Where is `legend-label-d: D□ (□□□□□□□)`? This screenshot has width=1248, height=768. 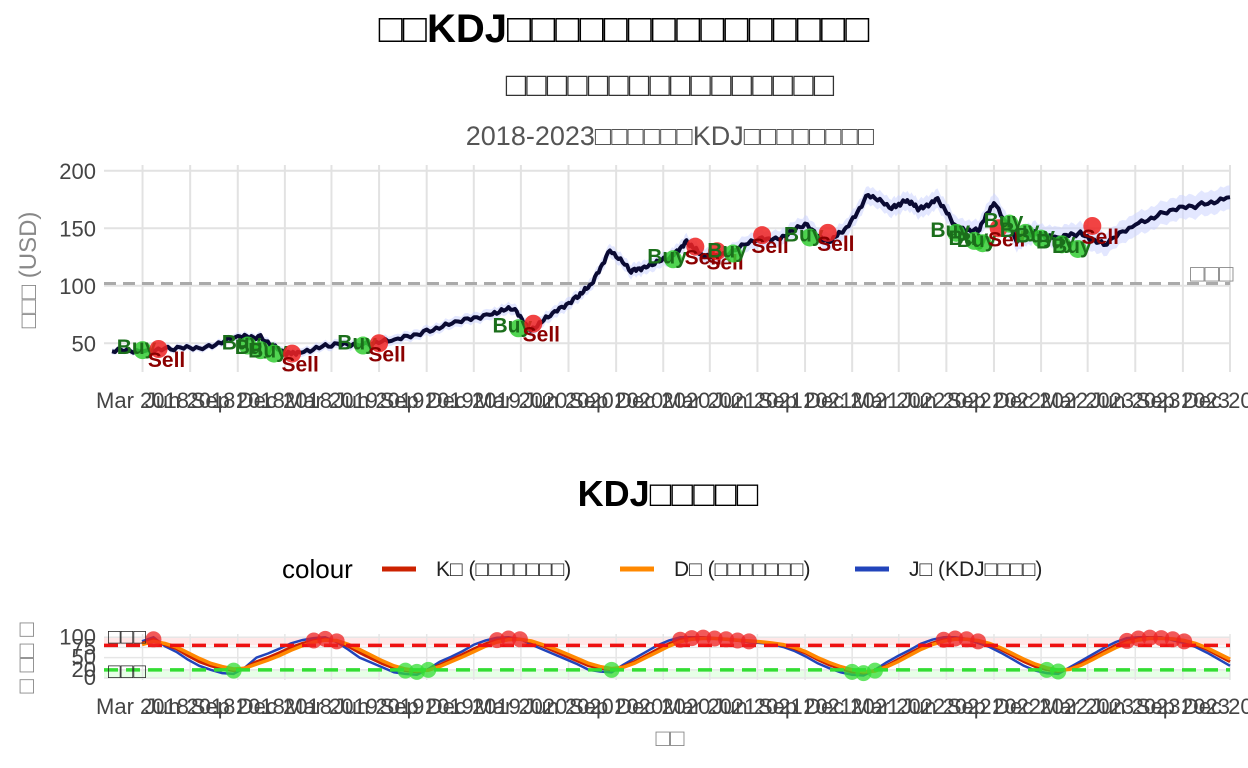 legend-label-d: D□ (□□□□□□□) is located at coordinates (742, 569).